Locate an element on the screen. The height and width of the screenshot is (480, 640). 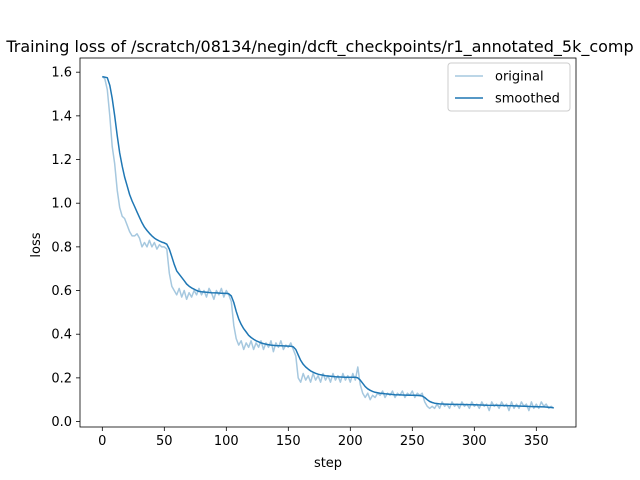
y-tick-label: 1.4 is located at coordinates (61, 116).